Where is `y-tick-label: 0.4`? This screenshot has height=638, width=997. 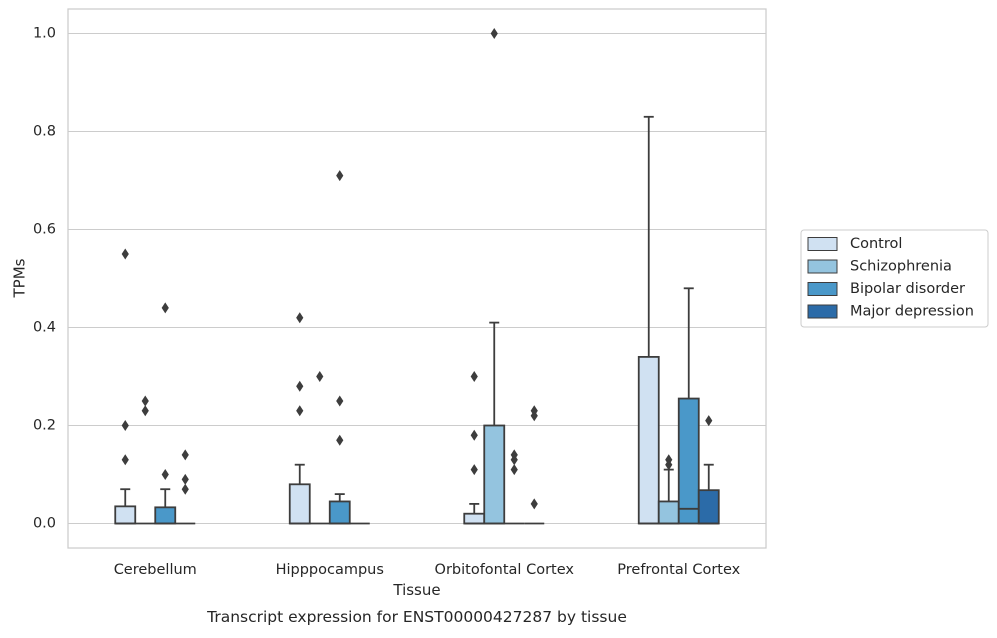 y-tick-label: 0.4 is located at coordinates (44, 328).